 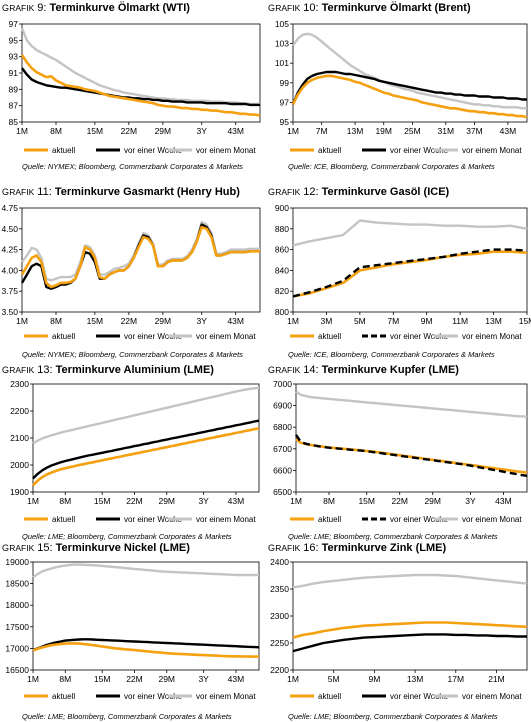 What do you see at coordinates (446, 131) in the screenshot?
I see `x-tick-label: 31M` at bounding box center [446, 131].